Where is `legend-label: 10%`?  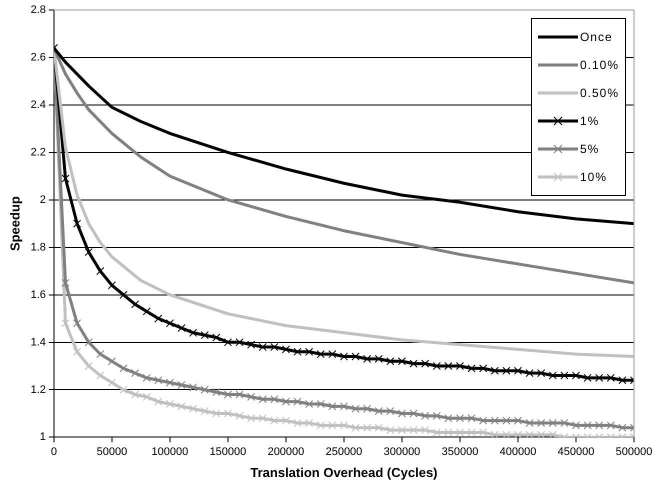
legend-label: 10% is located at coordinates (593, 177).